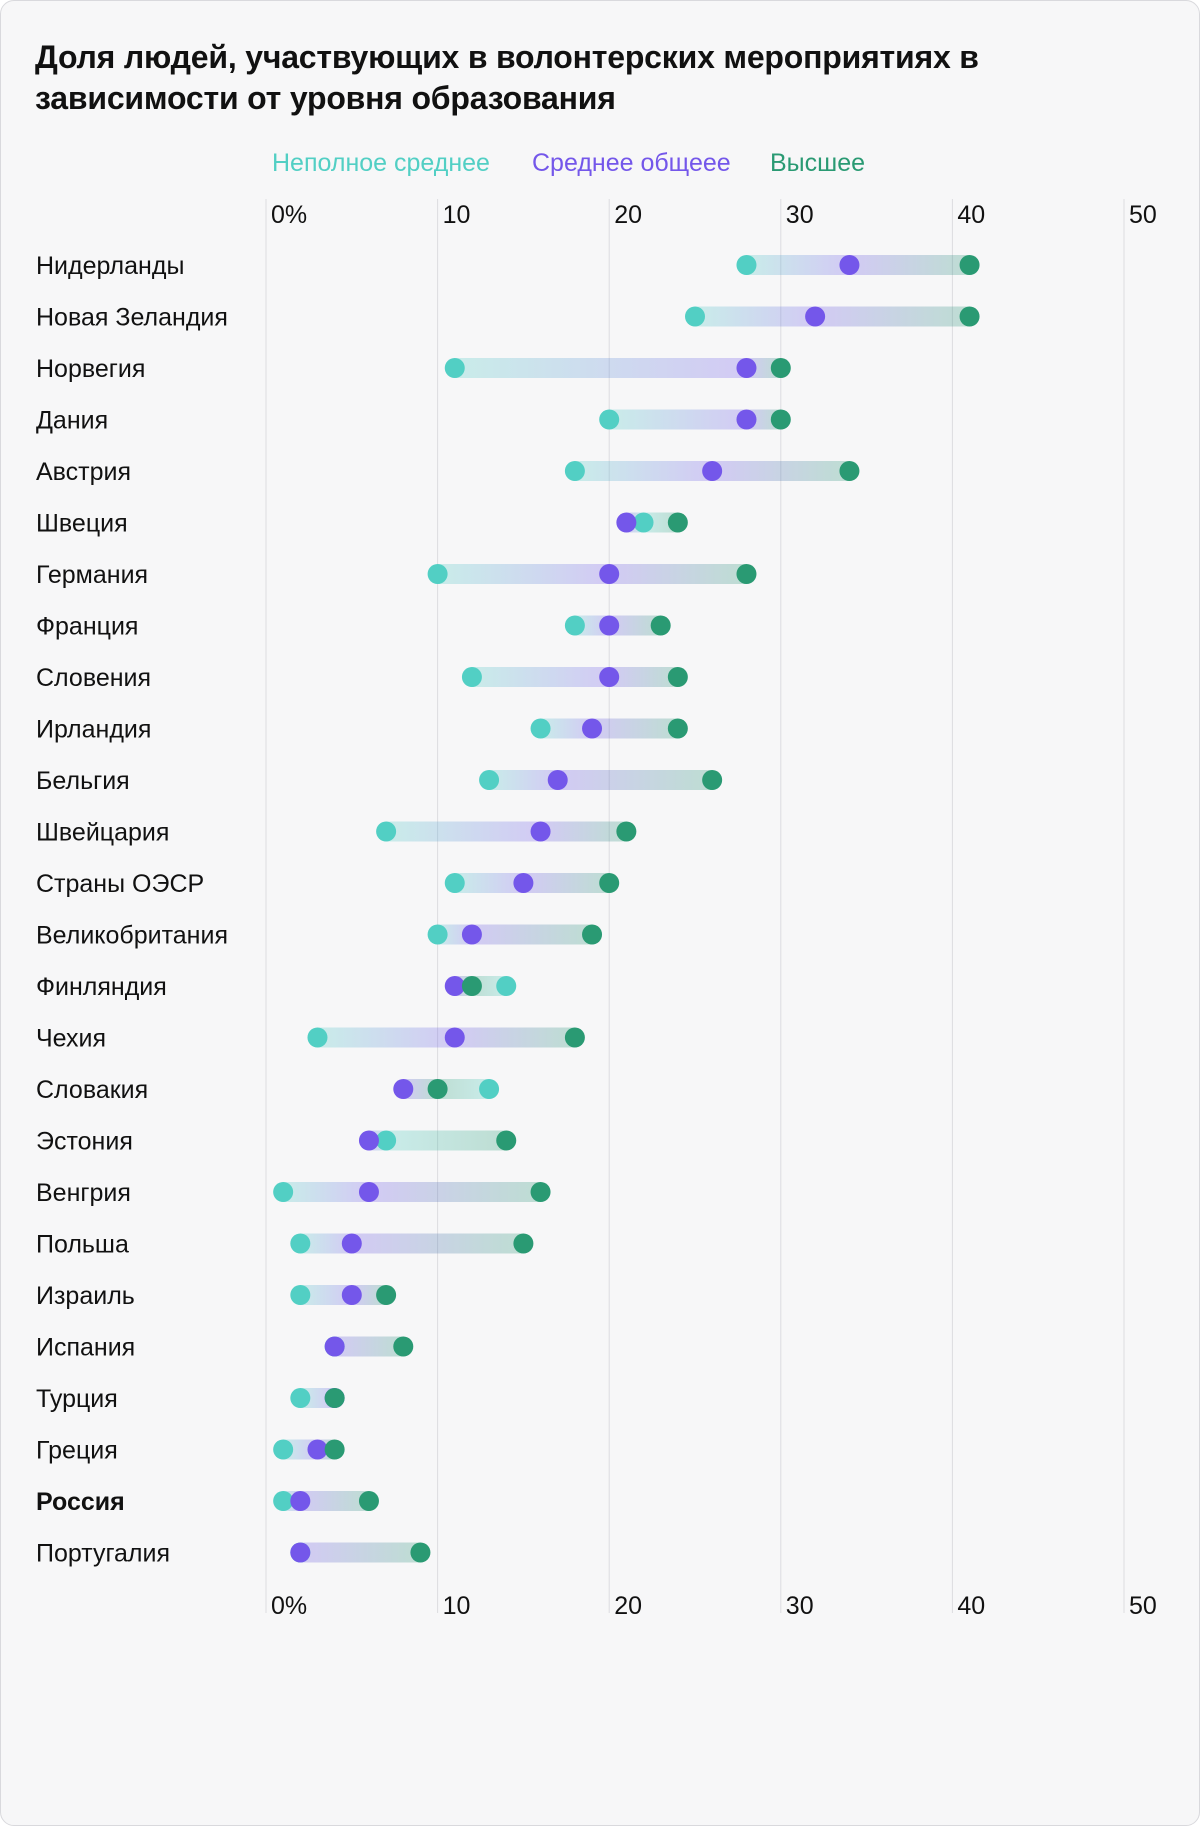 This screenshot has height=1826, width=1200. Describe the element at coordinates (800, 1606) in the screenshot. I see `x-tick-label-bottom: 30` at that location.